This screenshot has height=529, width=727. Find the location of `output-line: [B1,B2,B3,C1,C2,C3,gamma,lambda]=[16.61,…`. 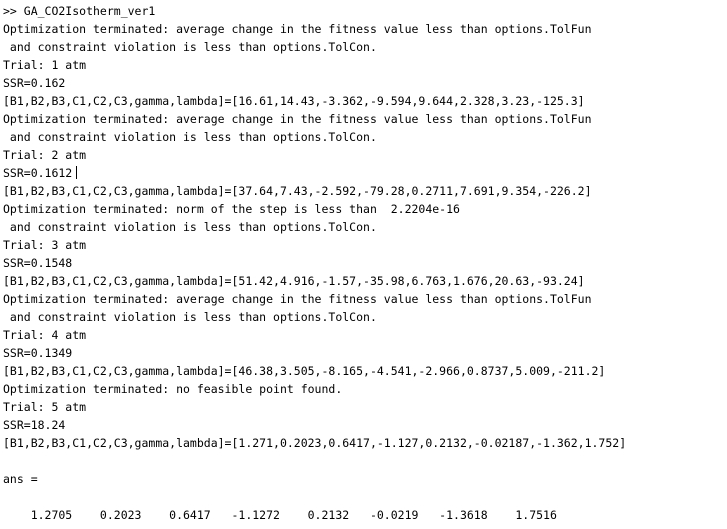

output-line: [B1,B2,B3,C1,C2,C3,gamma,lambda]=[16.61,… is located at coordinates (294, 101).